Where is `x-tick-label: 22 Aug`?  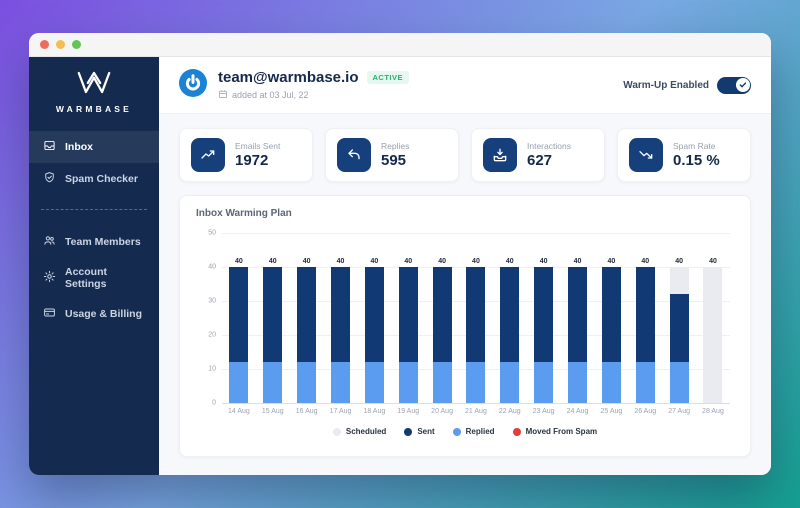
x-tick-label: 22 Aug is located at coordinates (509, 411).